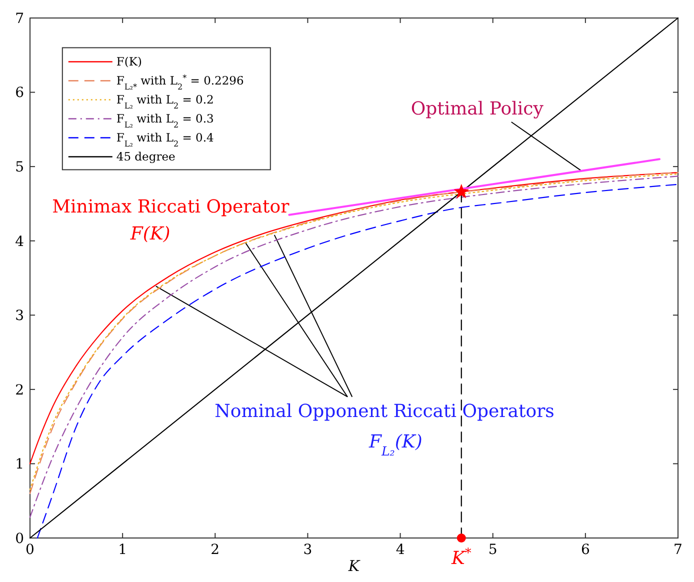 The width and height of the screenshot is (694, 582). Describe the element at coordinates (461, 556) in the screenshot. I see `text: K$^{*}$` at that location.